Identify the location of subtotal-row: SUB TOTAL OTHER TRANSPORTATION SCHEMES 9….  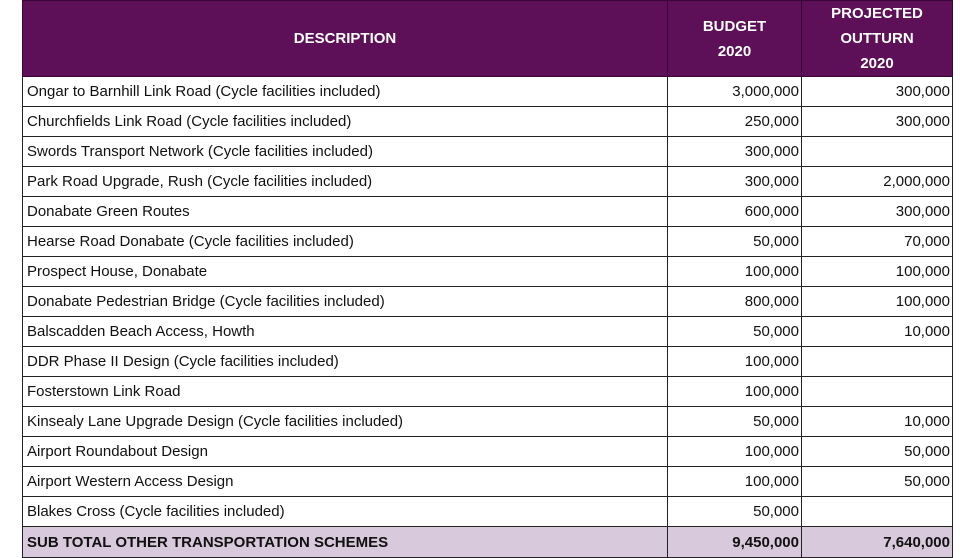
(487, 542).